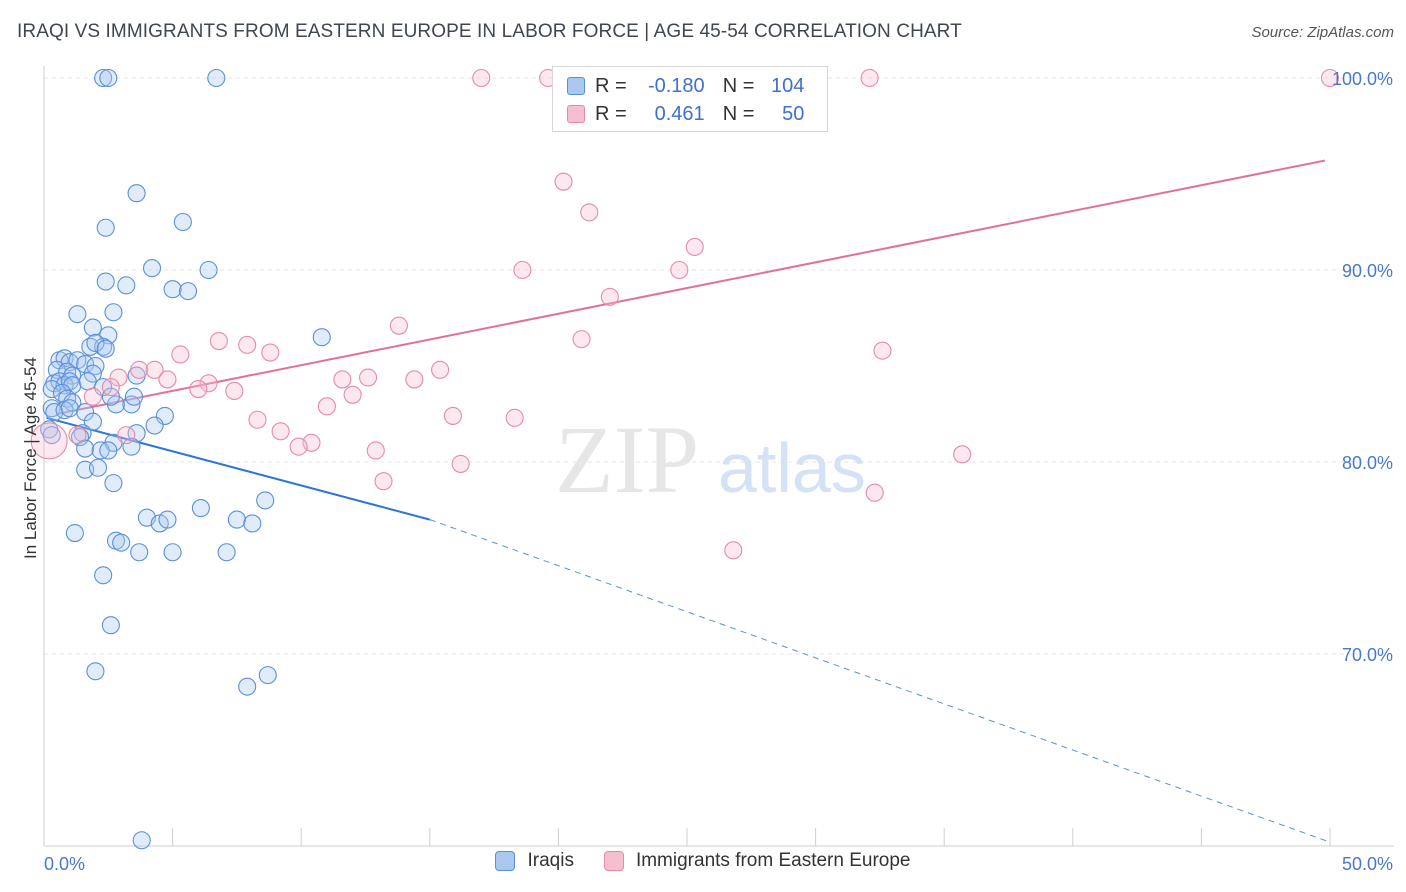 The width and height of the screenshot is (1406, 892). I want to click on source-label: Source: ZipAtlas.com, so click(1322, 32).